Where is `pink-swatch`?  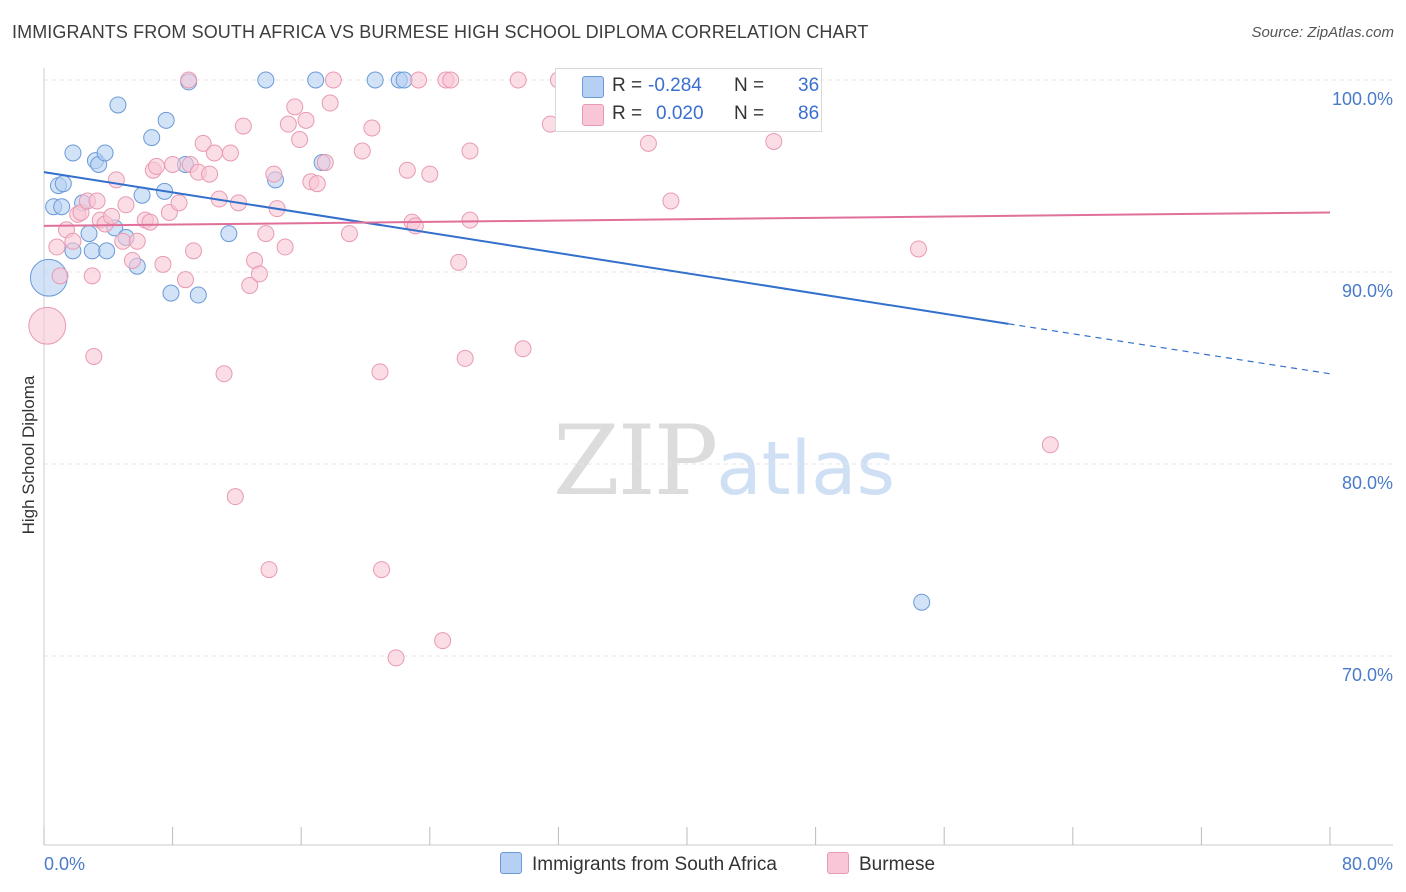 pink-swatch is located at coordinates (838, 863).